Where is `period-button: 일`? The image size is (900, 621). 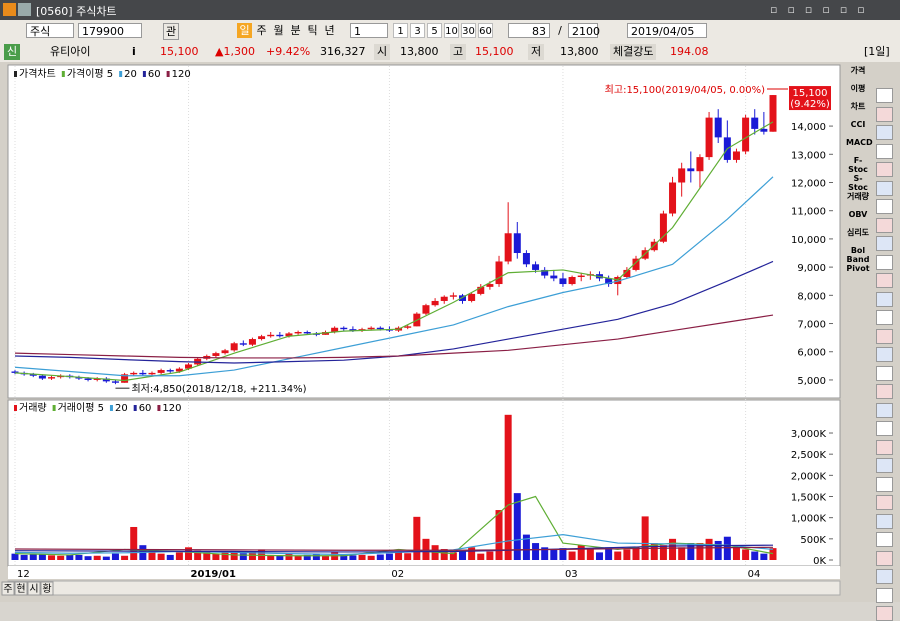
period-button: 일 is located at coordinates (244, 30).